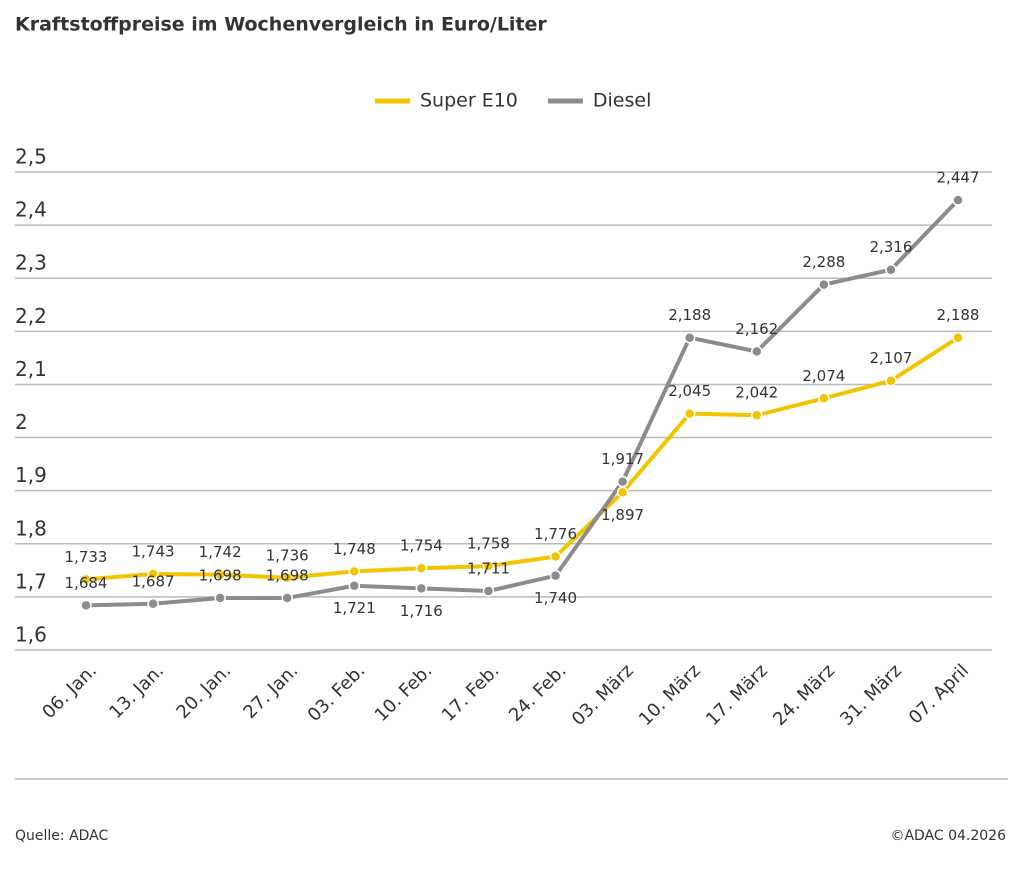 Image resolution: width=1024 pixels, height=872 pixels. What do you see at coordinates (31, 581) in the screenshot?
I see `y-tick-label: 1,7` at bounding box center [31, 581].